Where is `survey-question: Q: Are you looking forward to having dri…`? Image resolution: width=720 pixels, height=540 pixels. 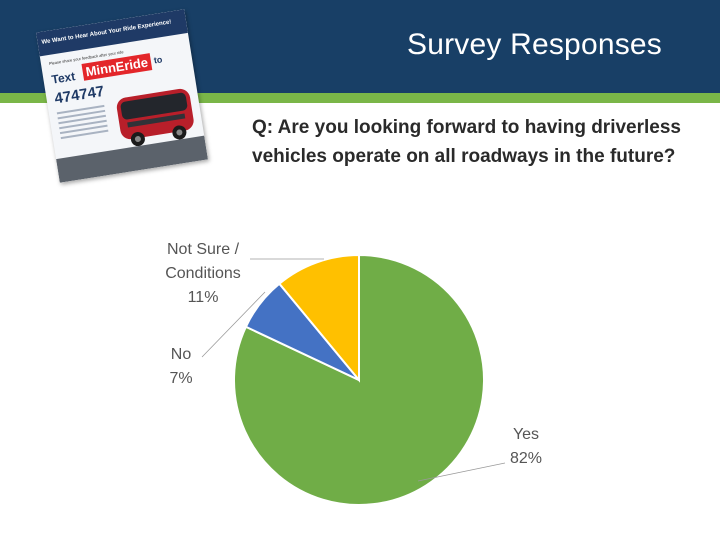
survey-question: Q: Are you looking forward to having dri… is located at coordinates (466, 142).